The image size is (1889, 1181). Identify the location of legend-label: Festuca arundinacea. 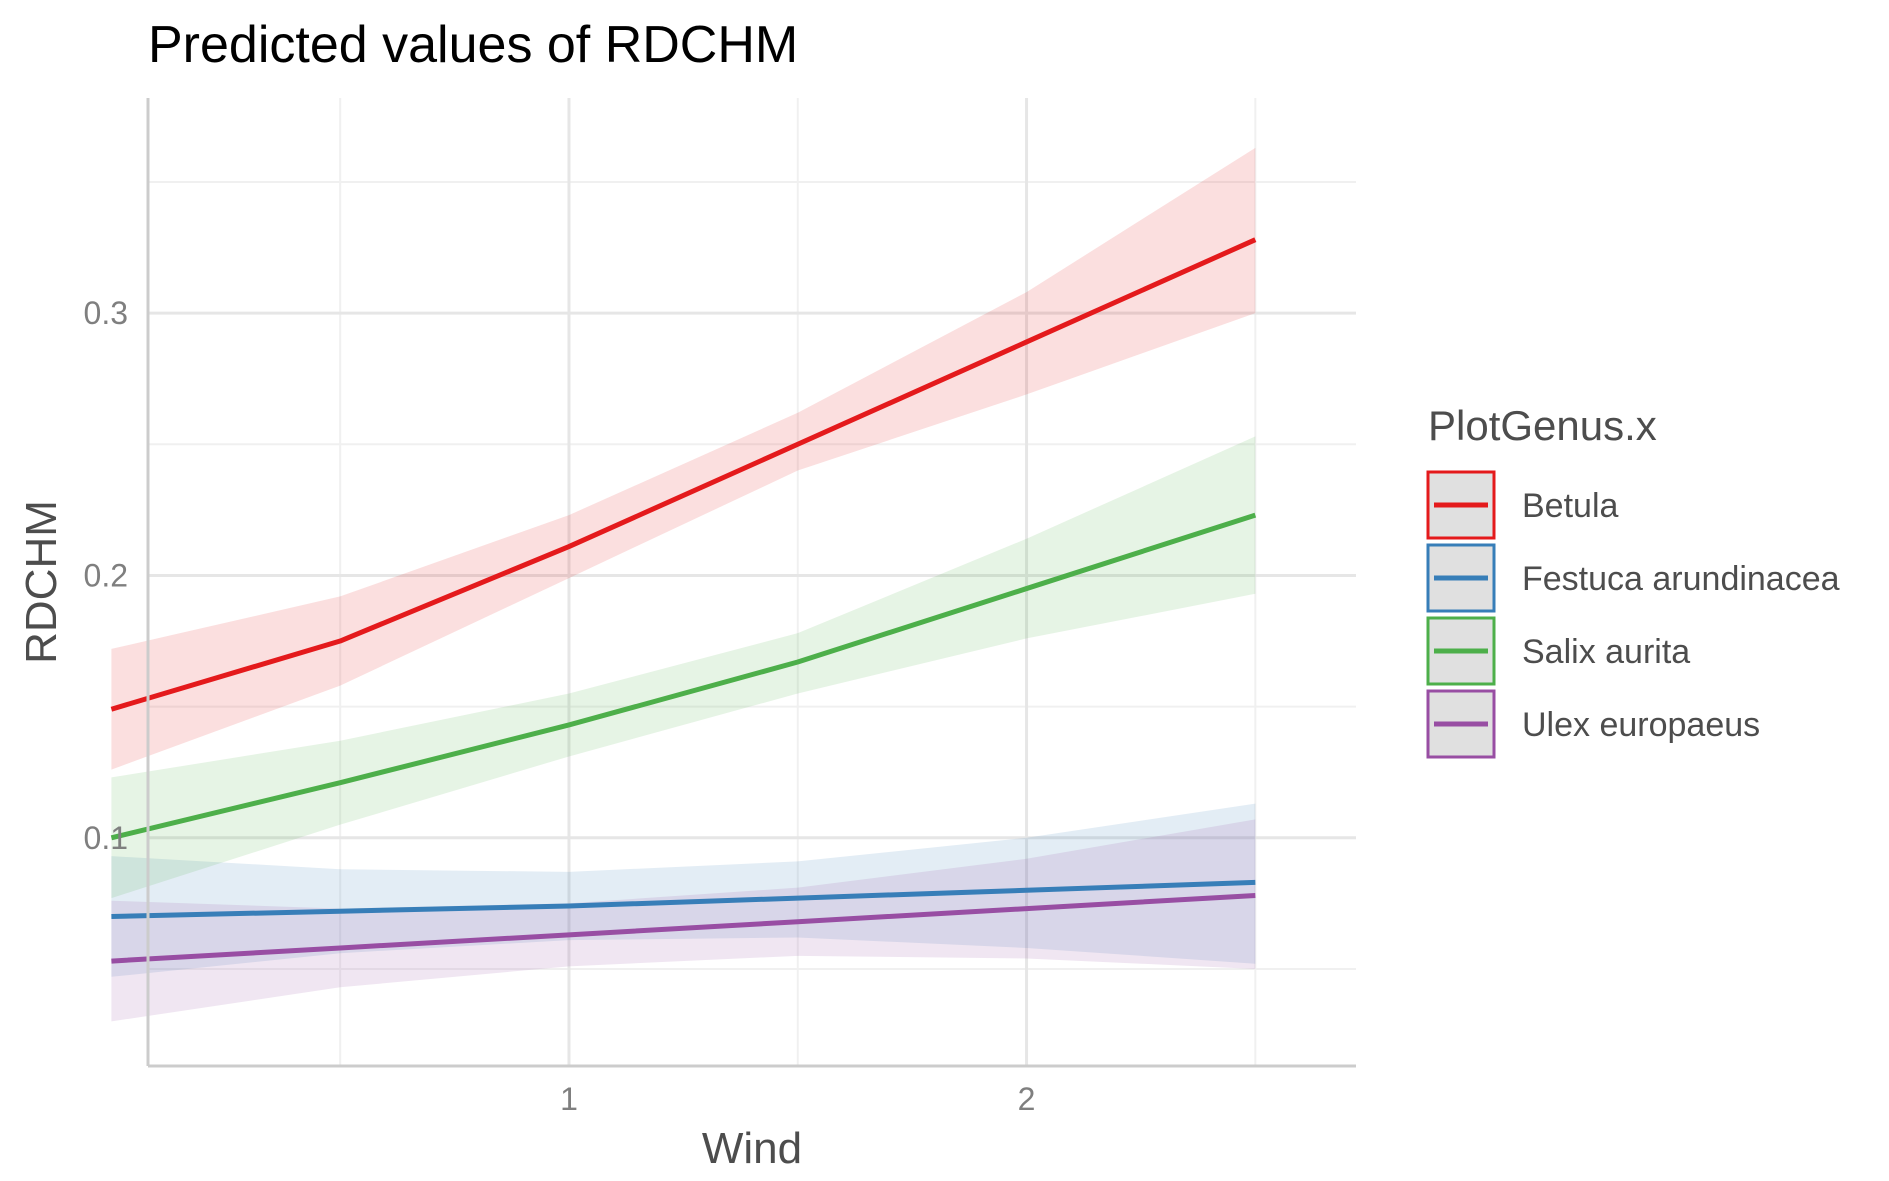
(1681, 579).